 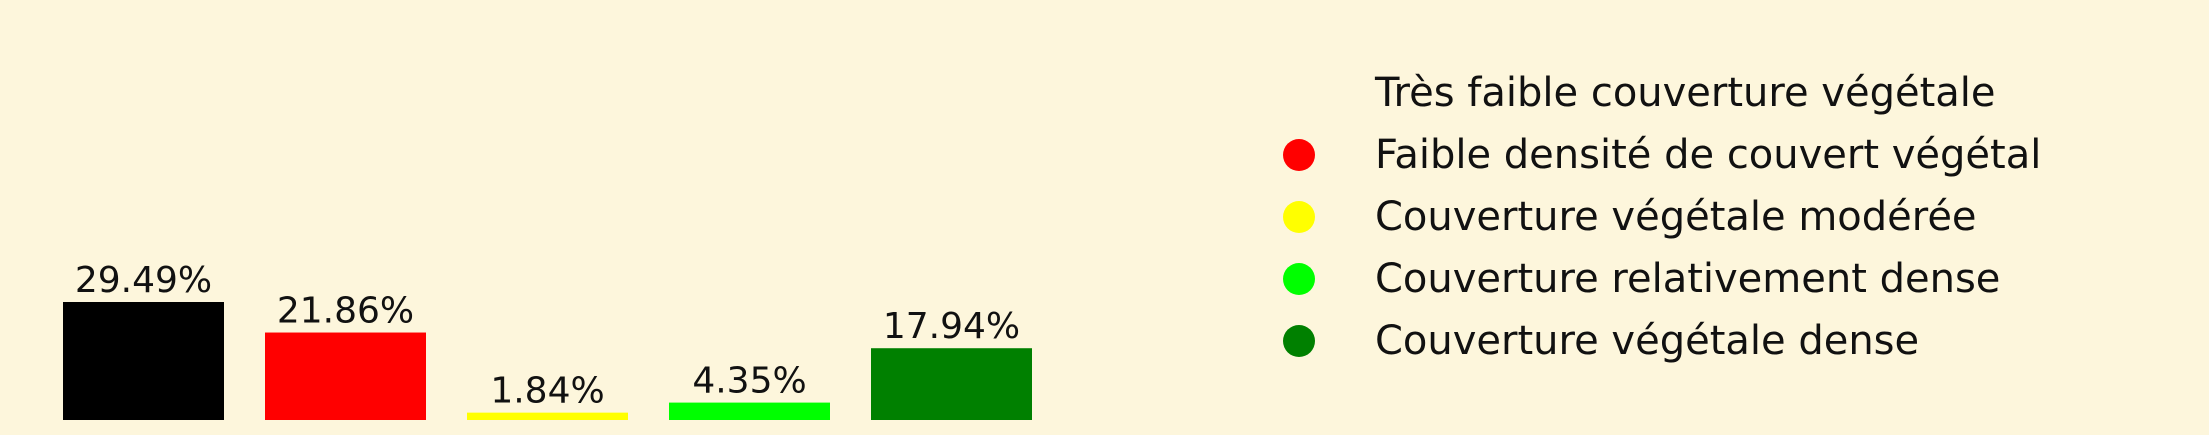 I want to click on legend-item-moderee: Couverture végétale modérée, so click(x=1720, y=217).